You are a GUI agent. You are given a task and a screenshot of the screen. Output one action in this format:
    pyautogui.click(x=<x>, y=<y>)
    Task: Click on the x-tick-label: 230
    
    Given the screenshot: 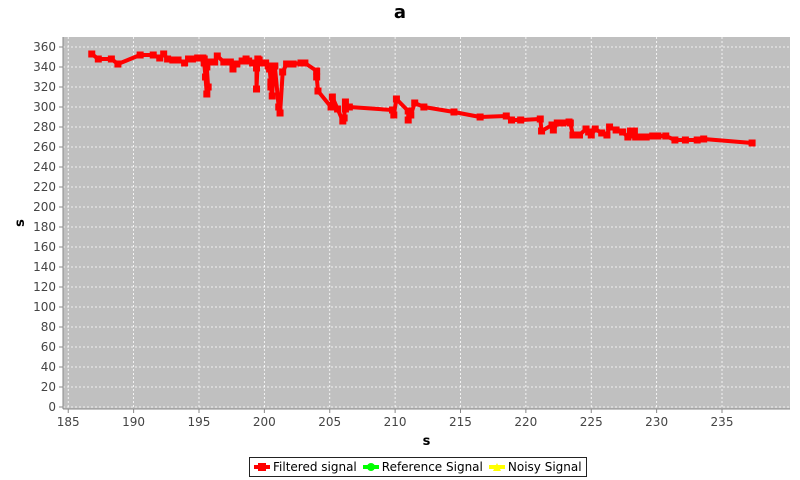 What is the action you would take?
    pyautogui.click(x=656, y=422)
    